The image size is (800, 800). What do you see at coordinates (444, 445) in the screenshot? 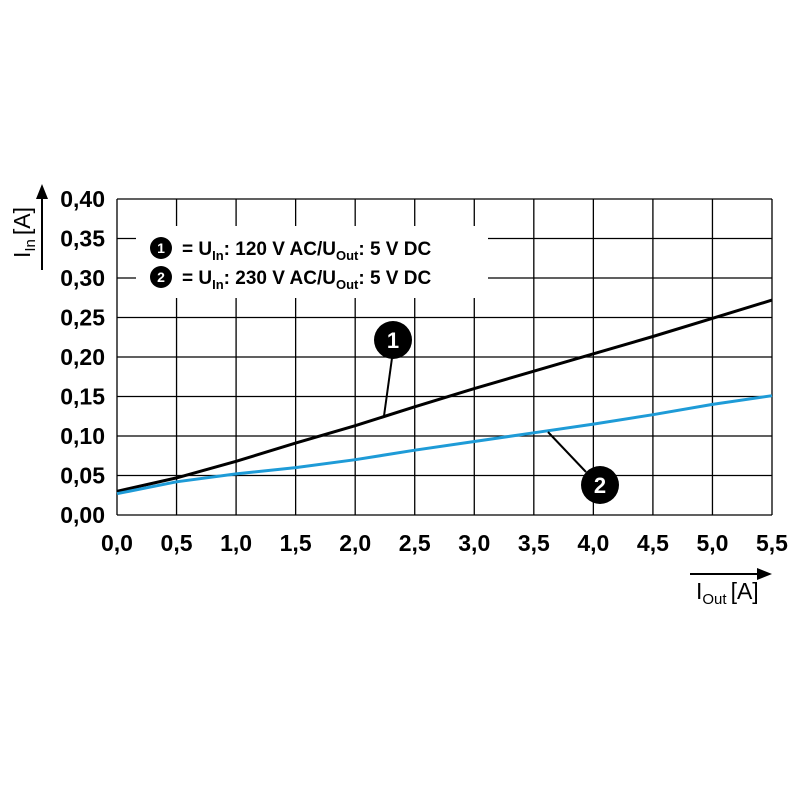
I see `series-2-line` at bounding box center [444, 445].